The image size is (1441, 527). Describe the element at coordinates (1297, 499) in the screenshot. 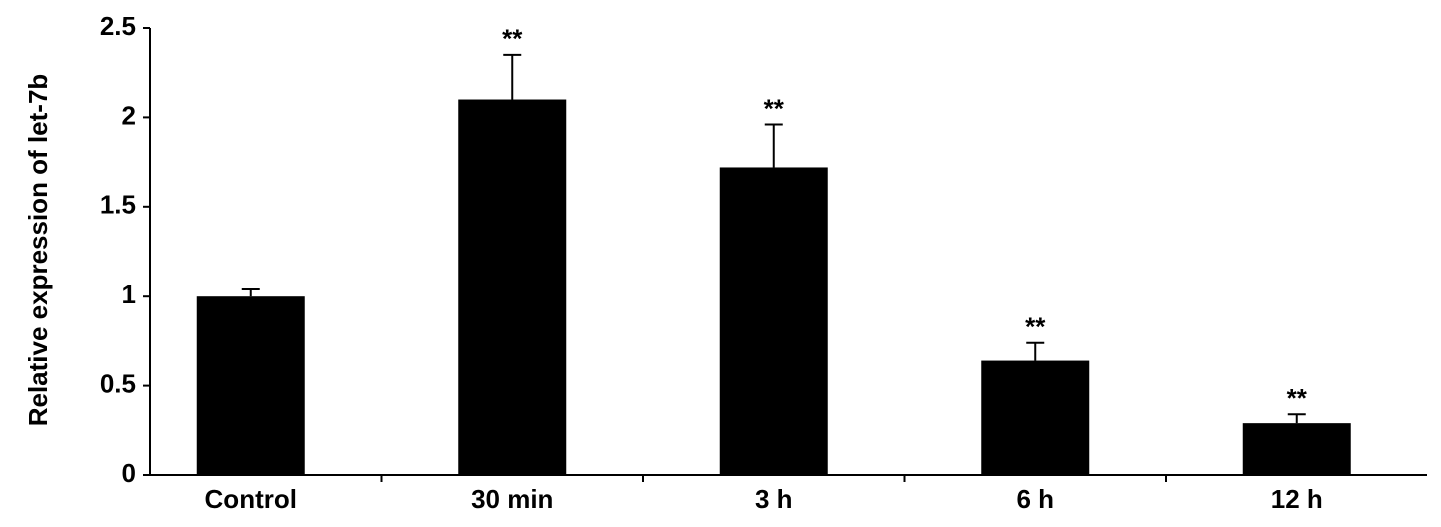

I see `x-tick-label: 12 h` at that location.